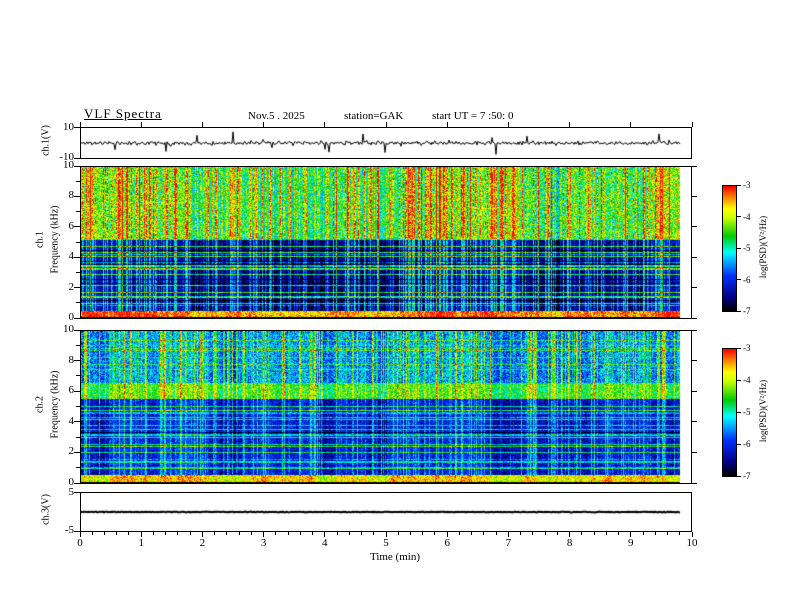  I want to click on colorbar-ch1, so click(729, 248).